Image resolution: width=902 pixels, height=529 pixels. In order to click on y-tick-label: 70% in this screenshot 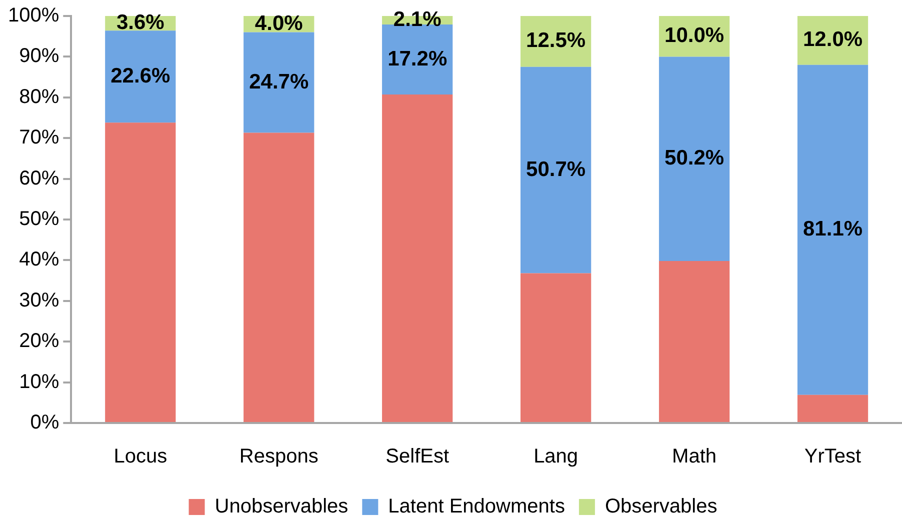, I will do `click(39, 137)`.